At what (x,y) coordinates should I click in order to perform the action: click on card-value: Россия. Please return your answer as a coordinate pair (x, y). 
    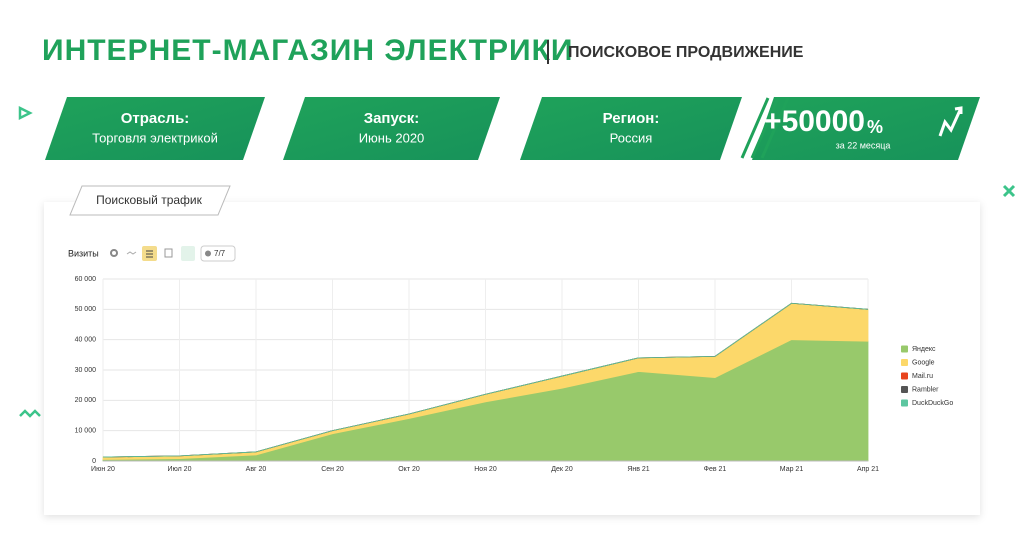
    Looking at the image, I should click on (631, 137).